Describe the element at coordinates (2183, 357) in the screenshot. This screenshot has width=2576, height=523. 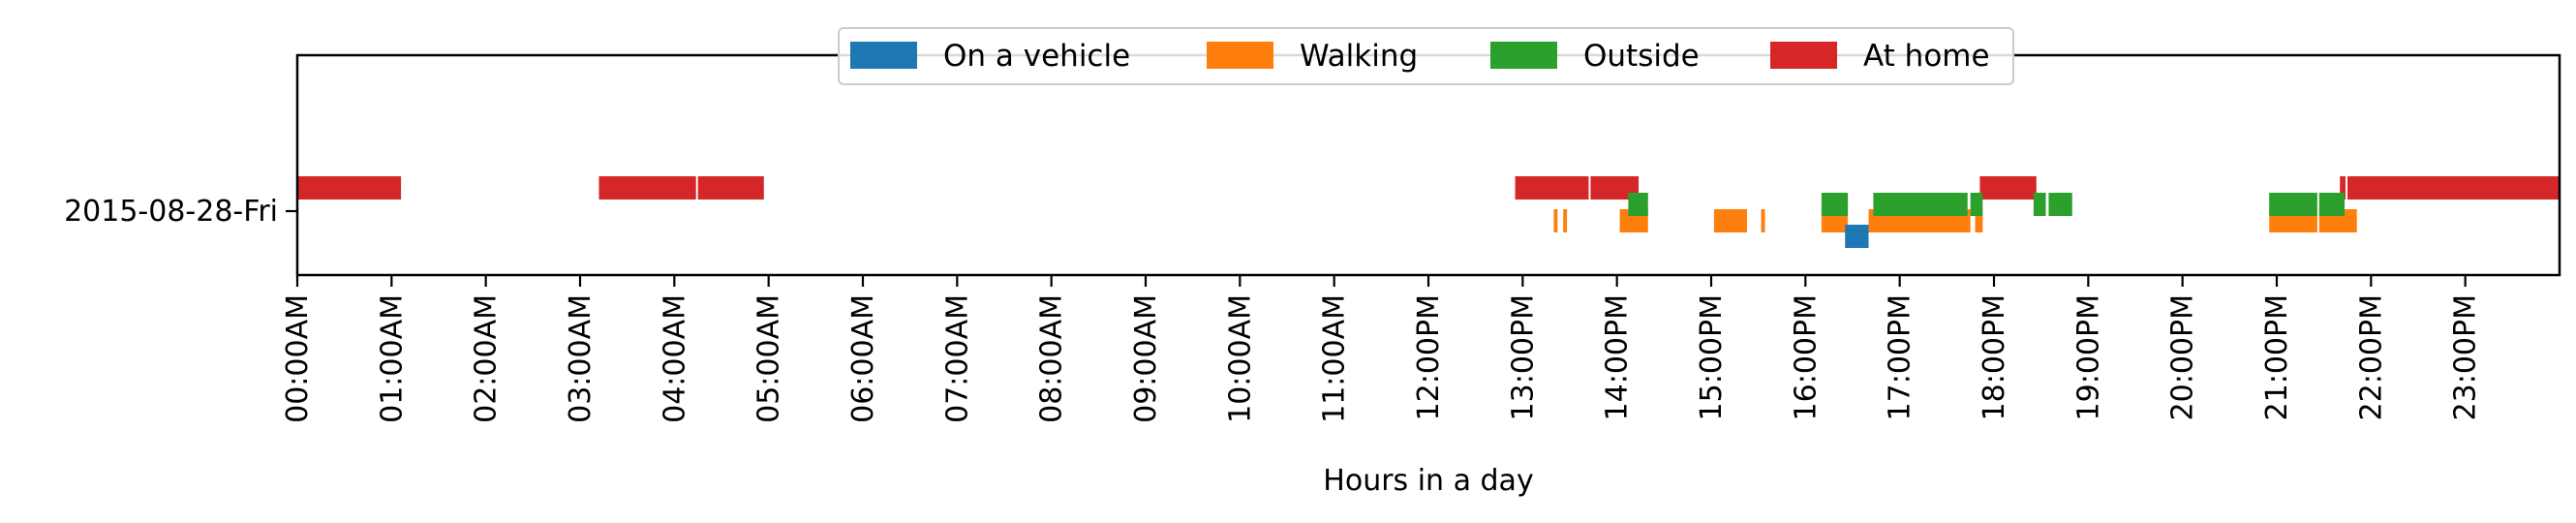
I see `x-tick-label: 20:00PM` at that location.